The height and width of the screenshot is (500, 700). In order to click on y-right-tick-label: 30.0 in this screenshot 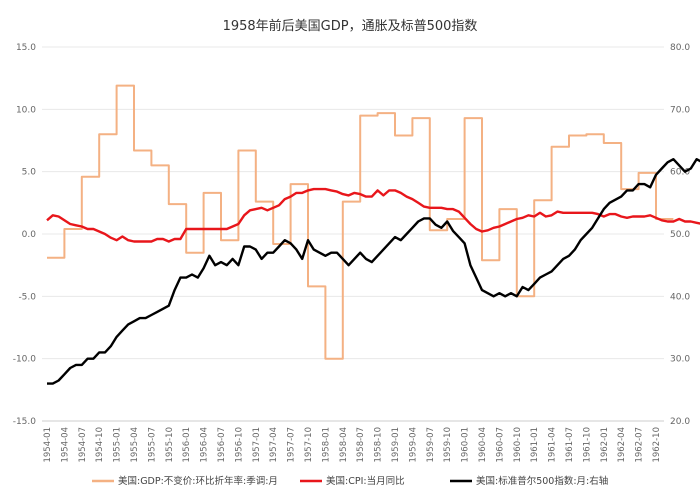, I will do `click(680, 360)`.